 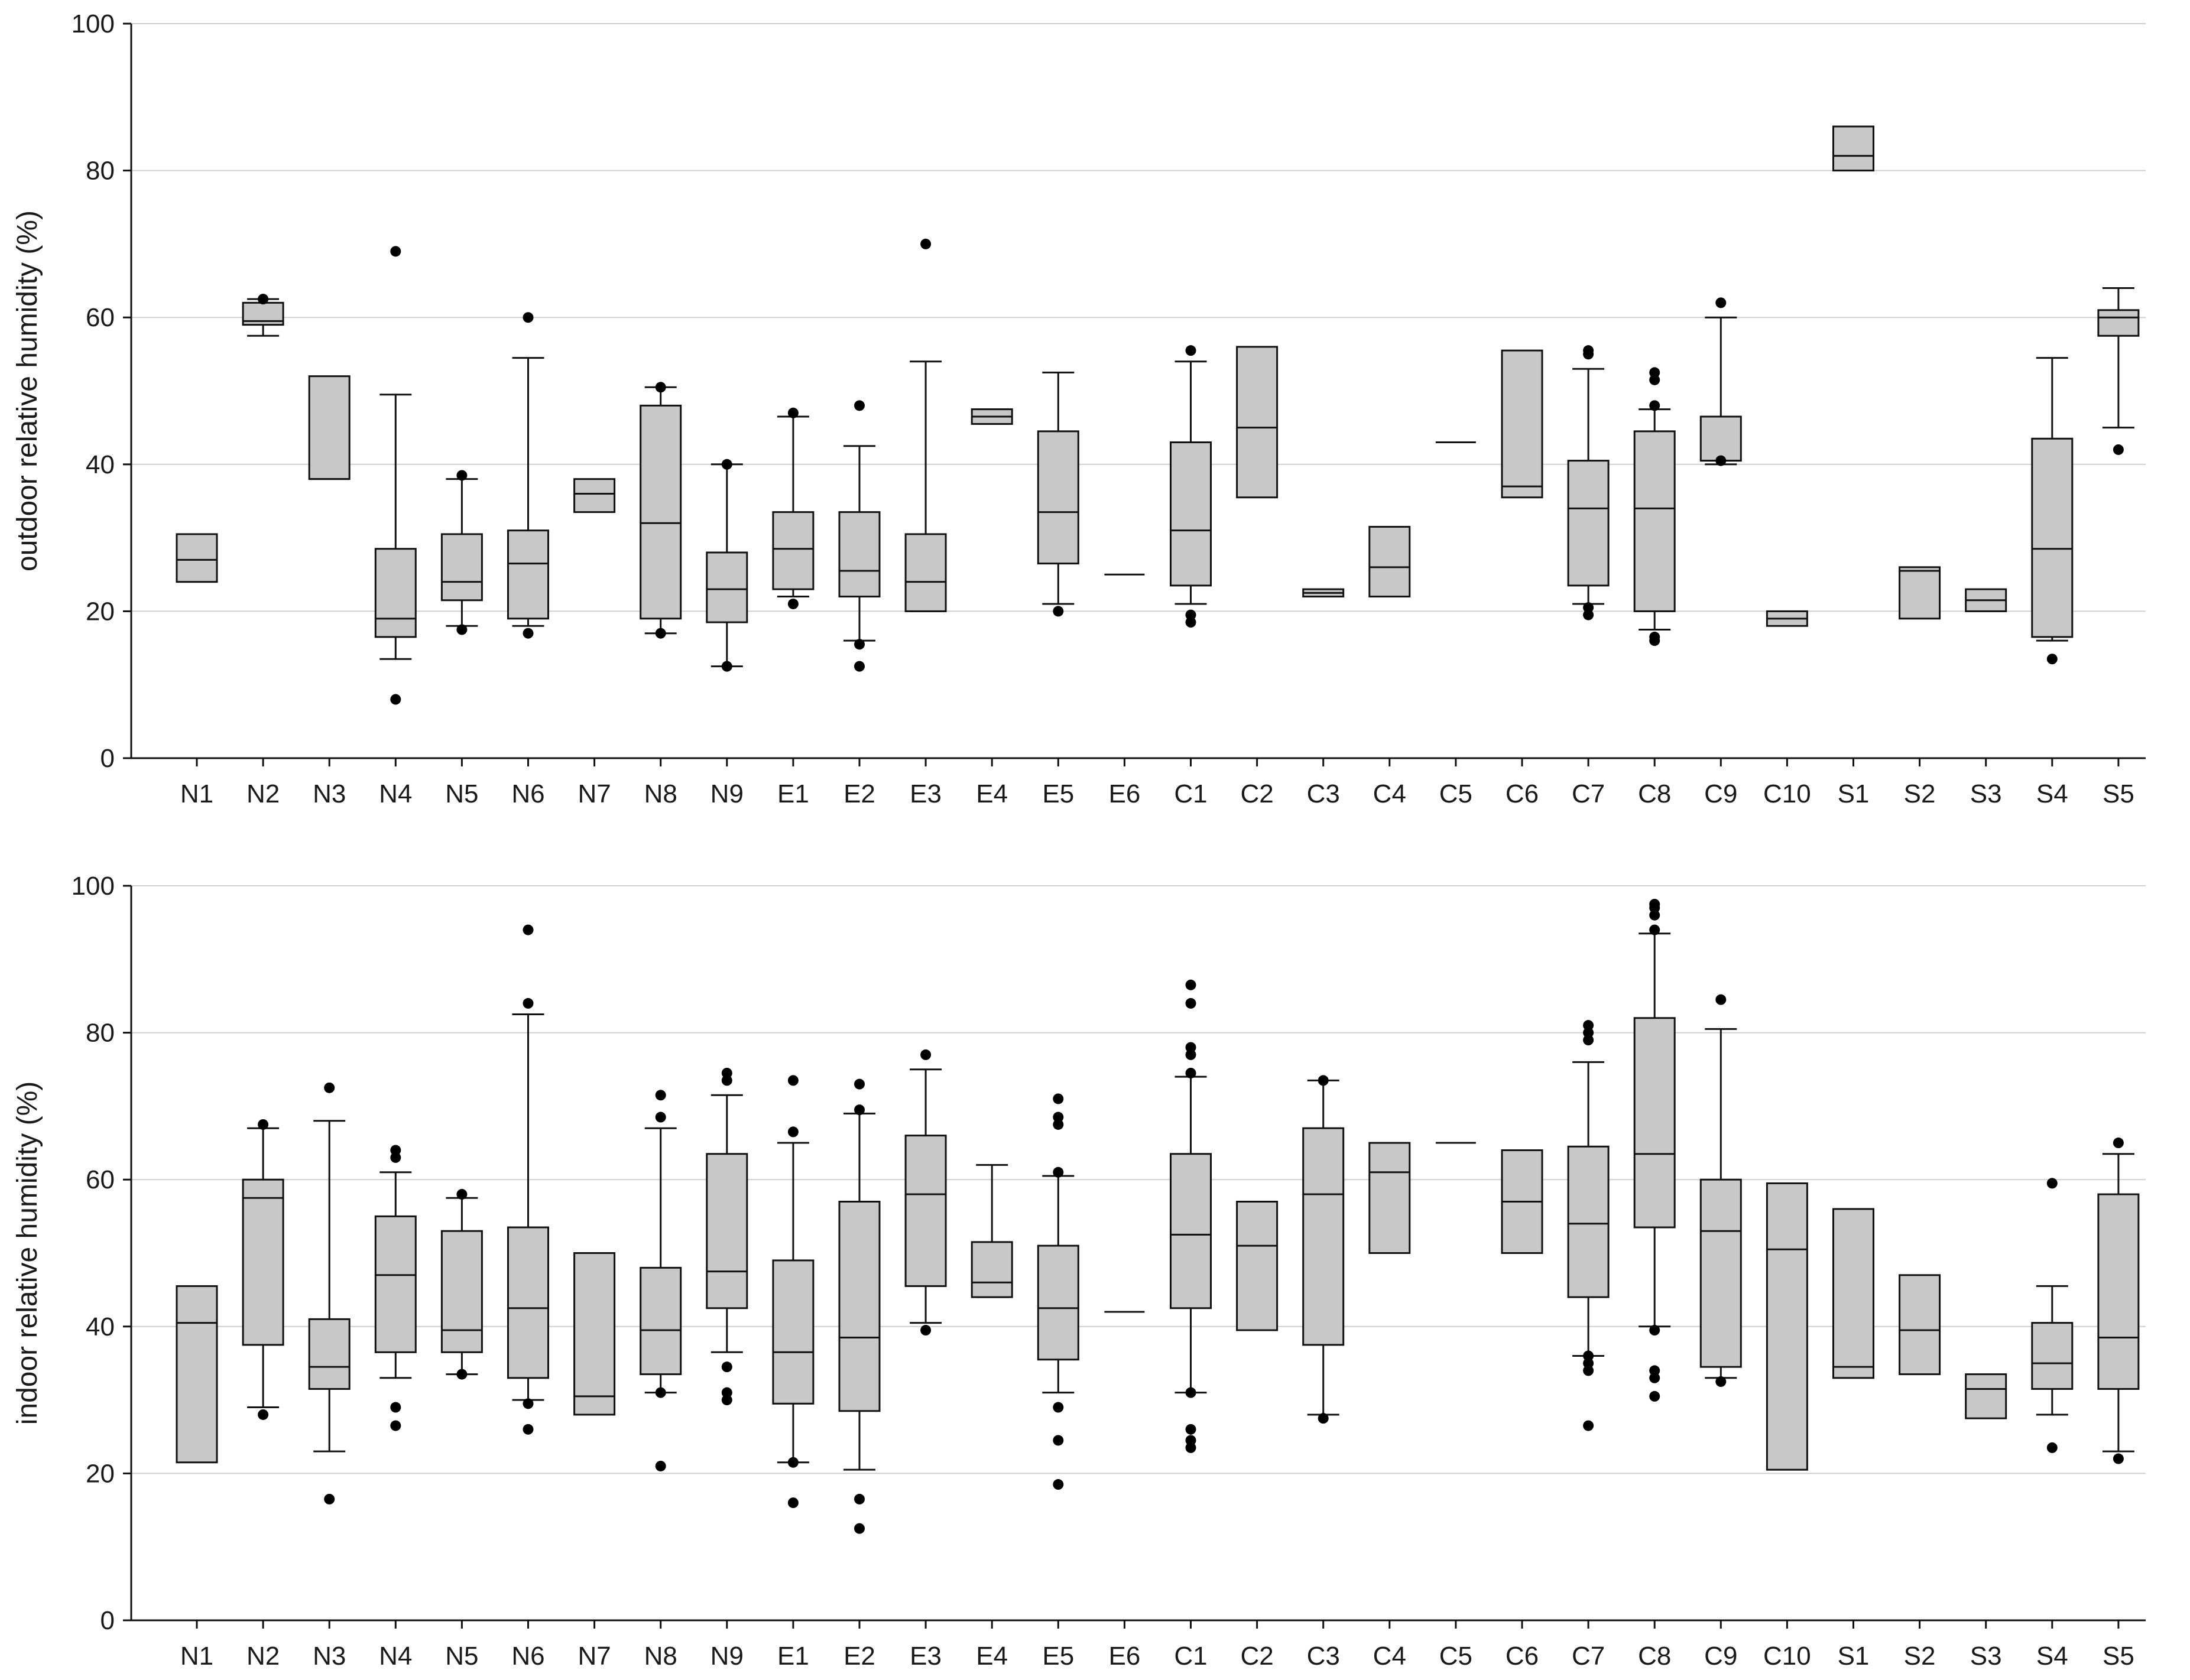 What do you see at coordinates (396, 475) in the screenshot?
I see `box-n4` at bounding box center [396, 475].